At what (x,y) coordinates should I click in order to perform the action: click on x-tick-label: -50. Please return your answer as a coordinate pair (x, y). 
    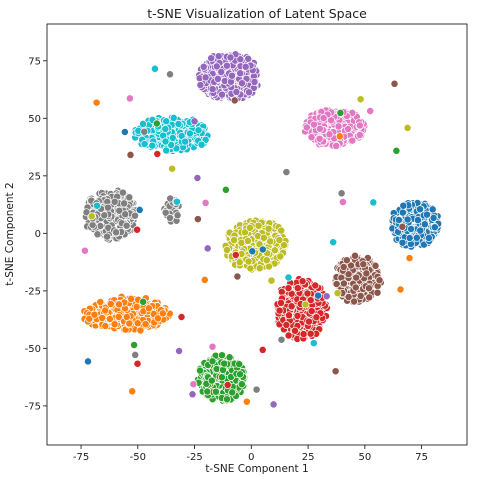
    Looking at the image, I should click on (138, 457).